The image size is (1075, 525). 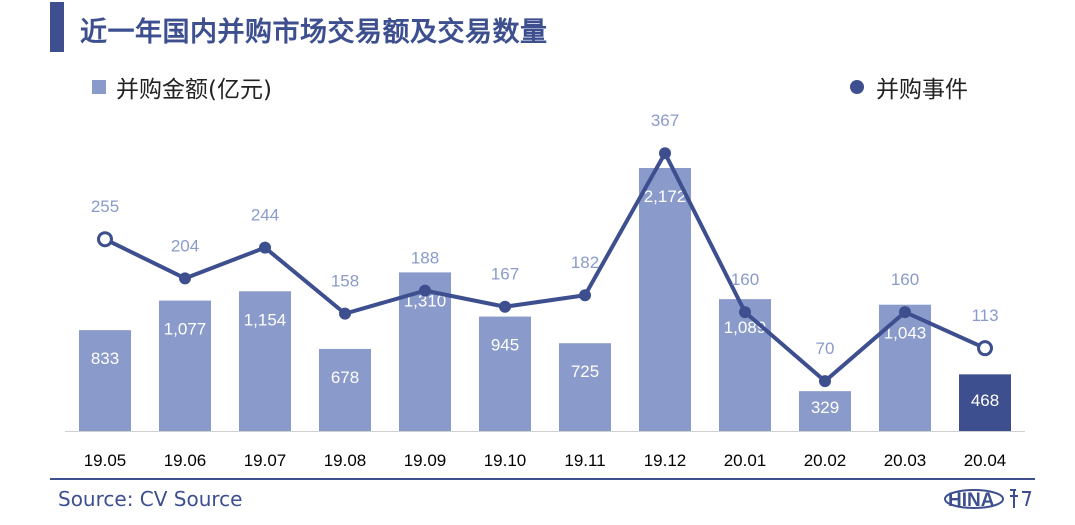 What do you see at coordinates (905, 333) in the screenshot?
I see `bar-value-label: 1,043` at bounding box center [905, 333].